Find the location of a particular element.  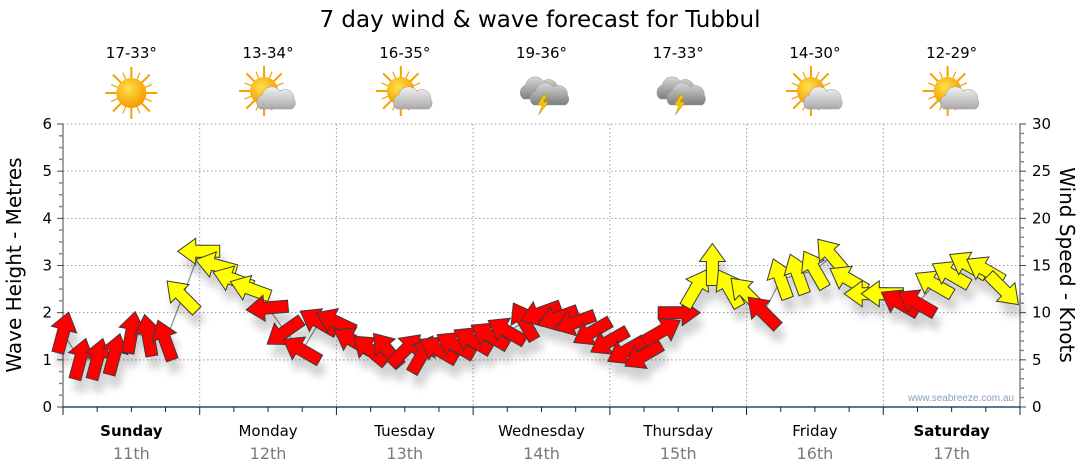

day-temperature: 16-35° is located at coordinates (404, 53).